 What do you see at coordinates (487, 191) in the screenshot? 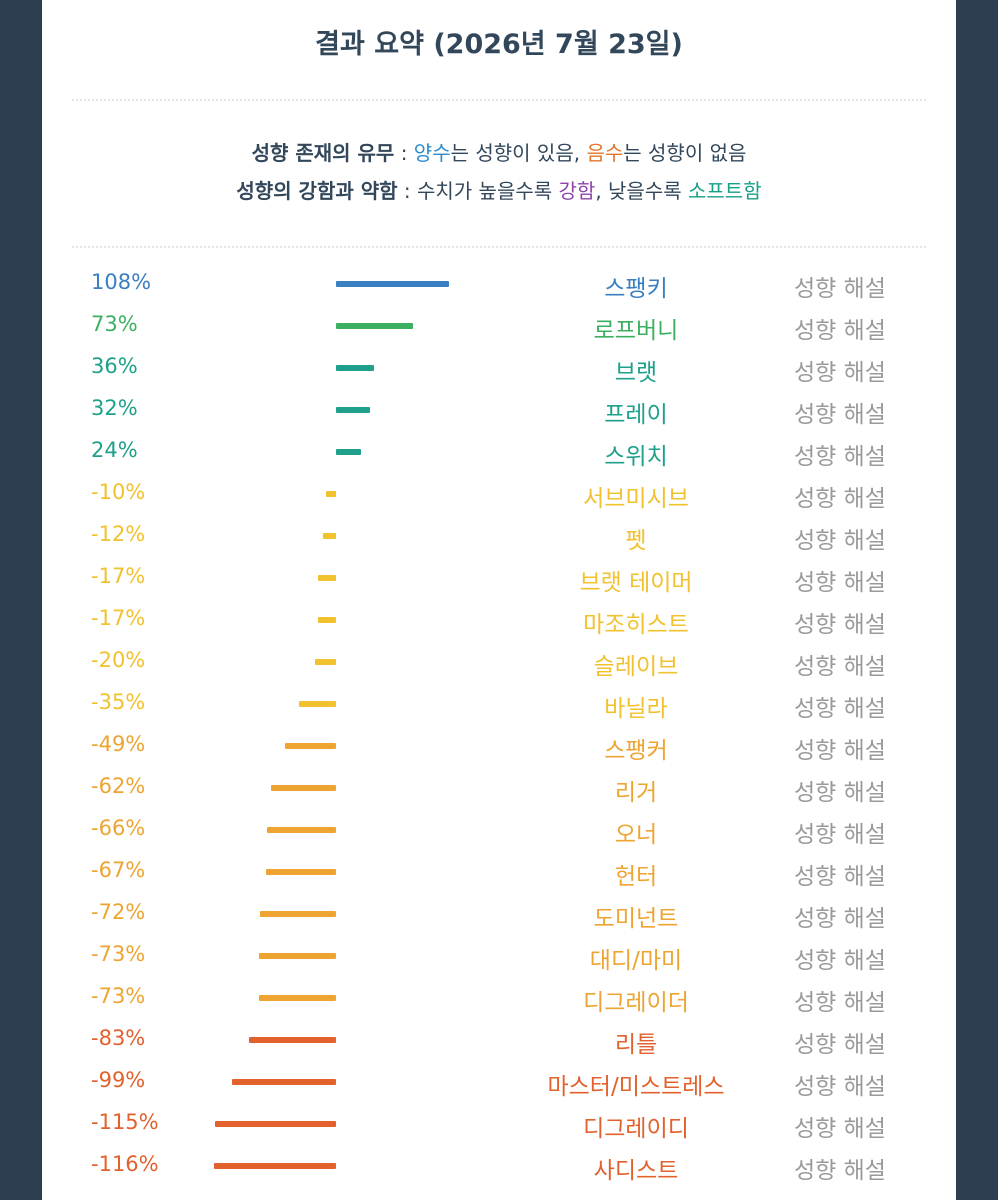
I see `legend-text: 수치가 높을수록` at bounding box center [487, 191].